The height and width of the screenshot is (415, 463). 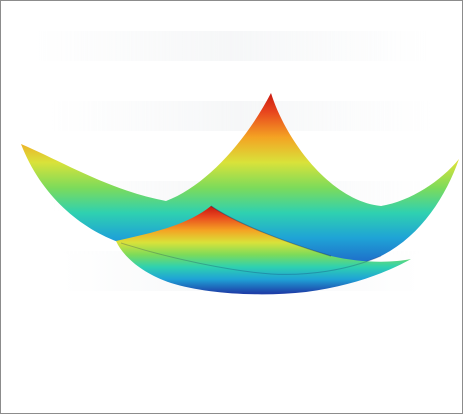 I want to click on inner-ridge-edge, so click(x=271, y=231).